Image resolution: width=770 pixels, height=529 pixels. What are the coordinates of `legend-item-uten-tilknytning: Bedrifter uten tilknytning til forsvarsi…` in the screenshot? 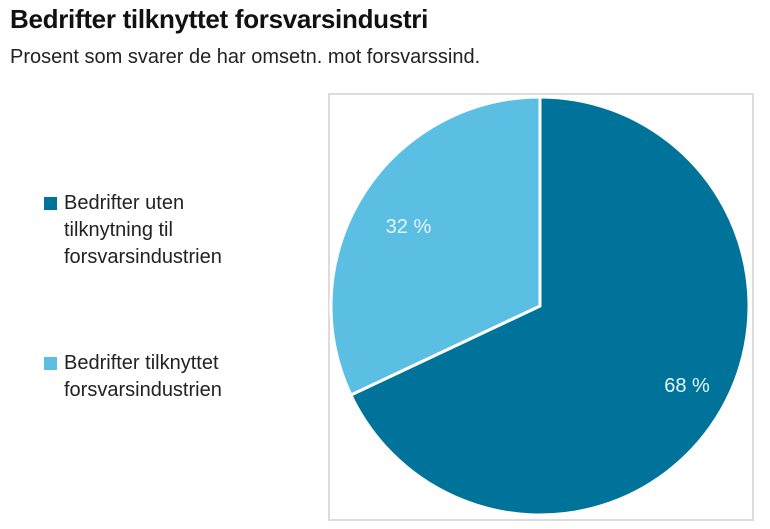 It's located at (149, 230).